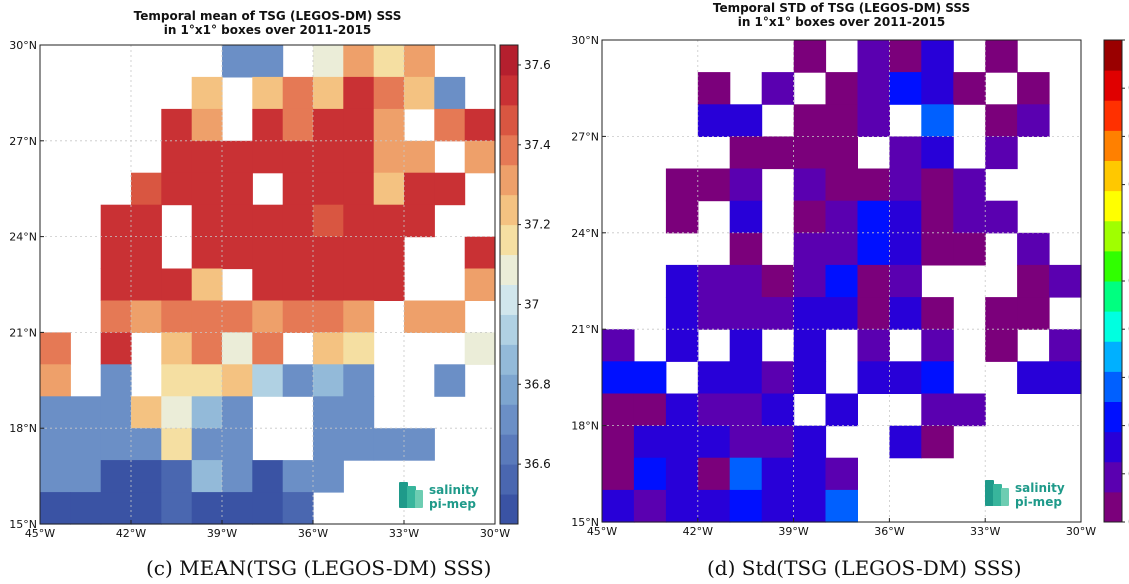  I want to click on colorbar: 37.6 37.4 37.2 37 36.8 36.6, so click(525, 284).